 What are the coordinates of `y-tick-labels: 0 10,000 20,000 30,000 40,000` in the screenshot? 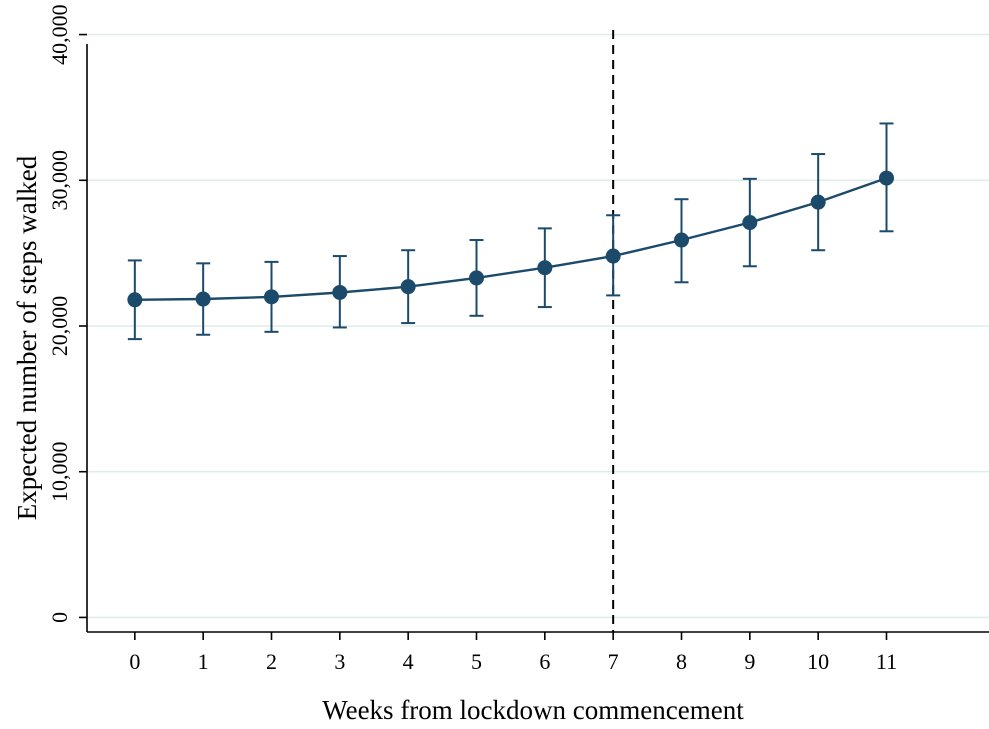 It's located at (59, 313).